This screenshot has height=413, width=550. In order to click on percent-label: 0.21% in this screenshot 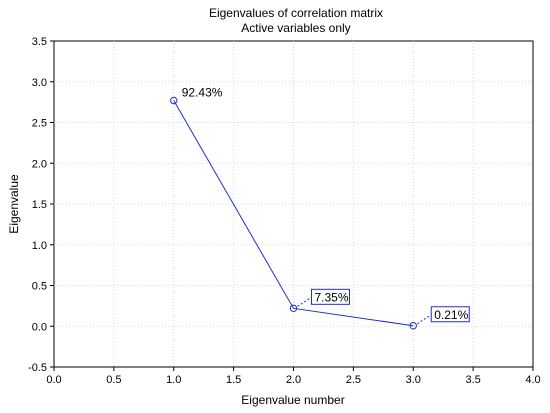, I will do `click(451, 315)`.